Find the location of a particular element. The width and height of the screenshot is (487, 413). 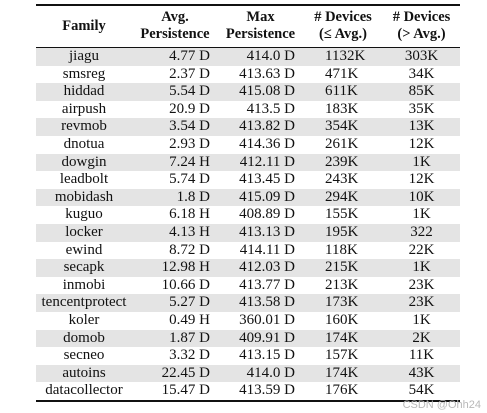

family-cell: smsreg is located at coordinates (84, 73).